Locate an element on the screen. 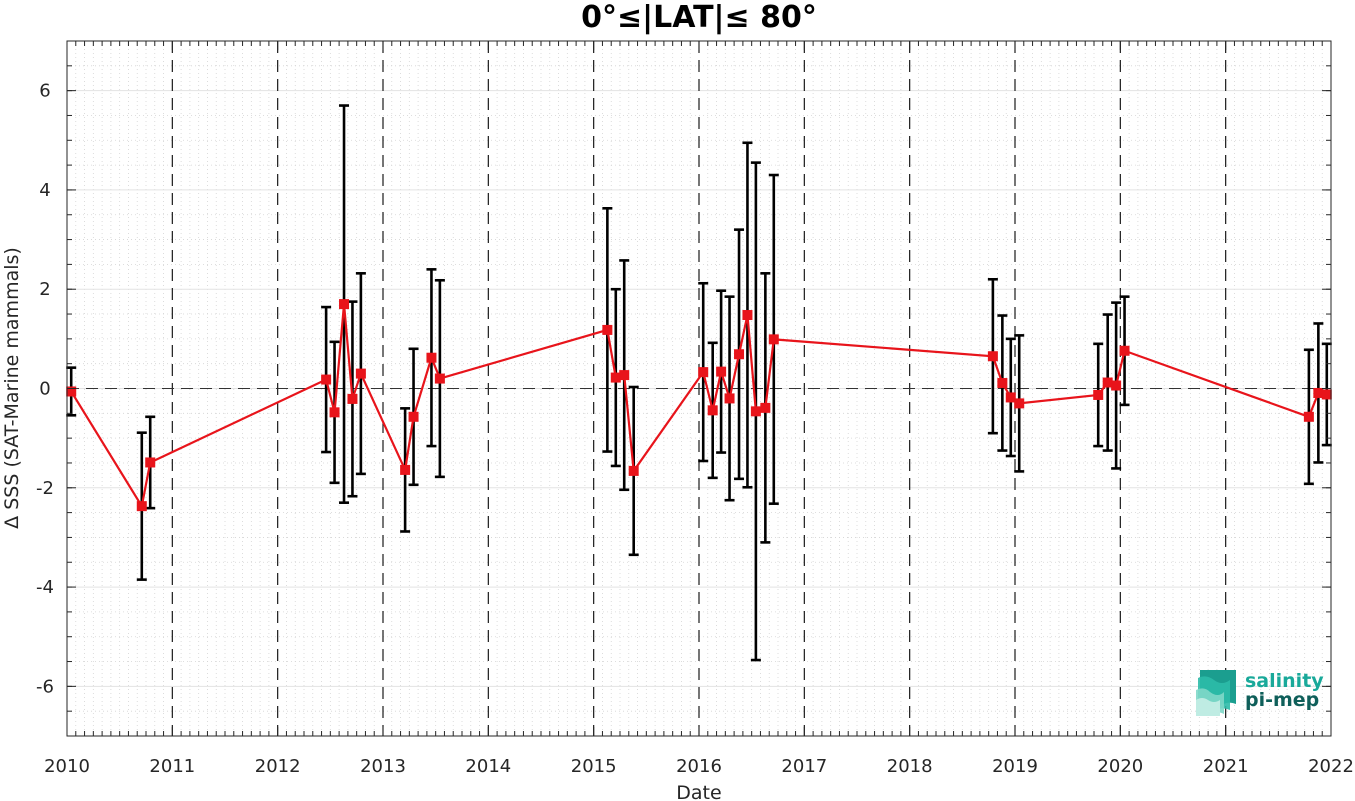 The height and width of the screenshot is (801, 1355). y-tick-label: 6 is located at coordinates (44, 91).